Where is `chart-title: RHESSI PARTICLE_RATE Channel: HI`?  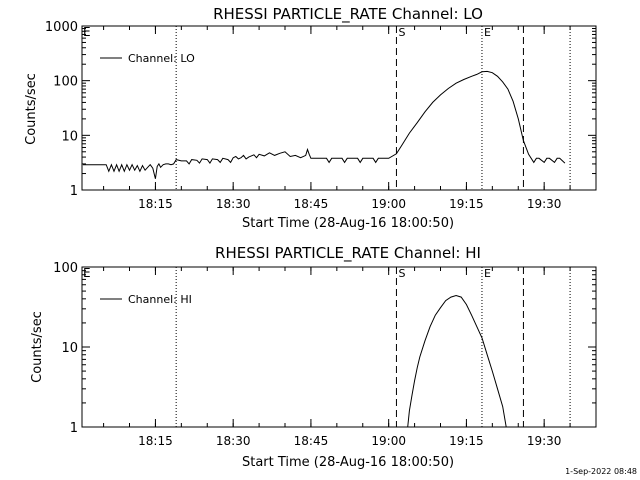 chart-title: RHESSI PARTICLE_RATE Channel: HI is located at coordinates (348, 253).